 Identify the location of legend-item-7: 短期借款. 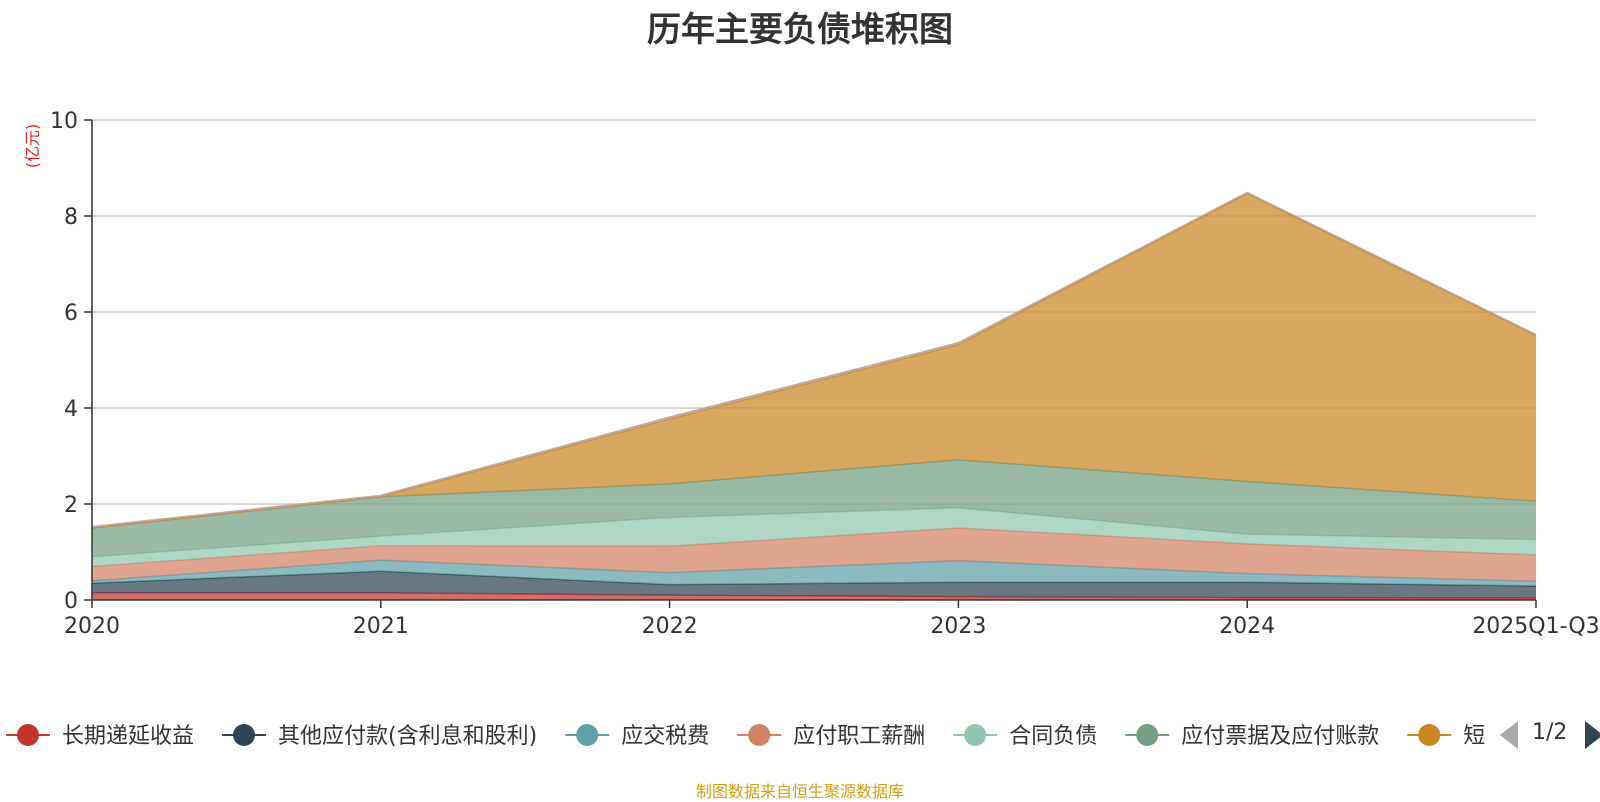
(1479, 736).